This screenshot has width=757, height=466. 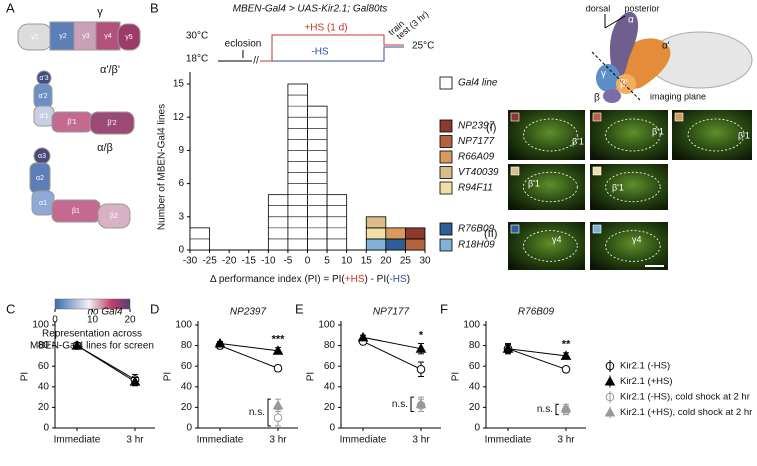 I want to click on panel-label: B, so click(x=154, y=7).